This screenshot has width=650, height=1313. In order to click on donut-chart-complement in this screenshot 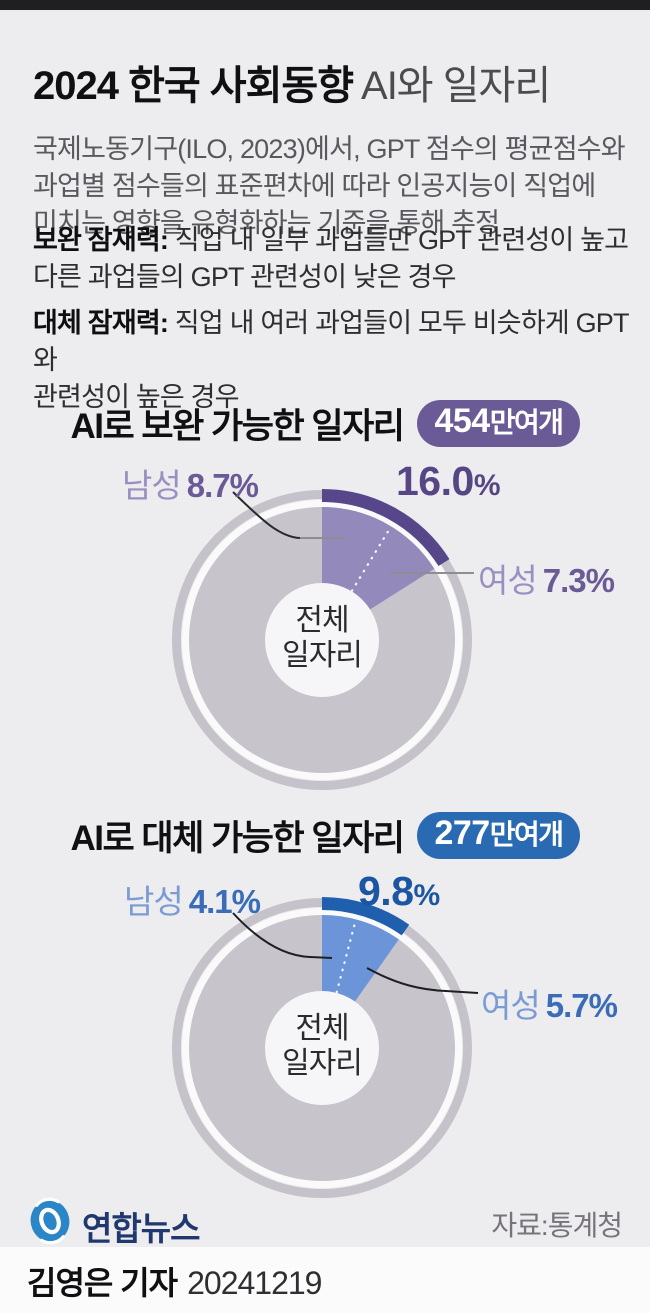, I will do `click(323, 639)`.